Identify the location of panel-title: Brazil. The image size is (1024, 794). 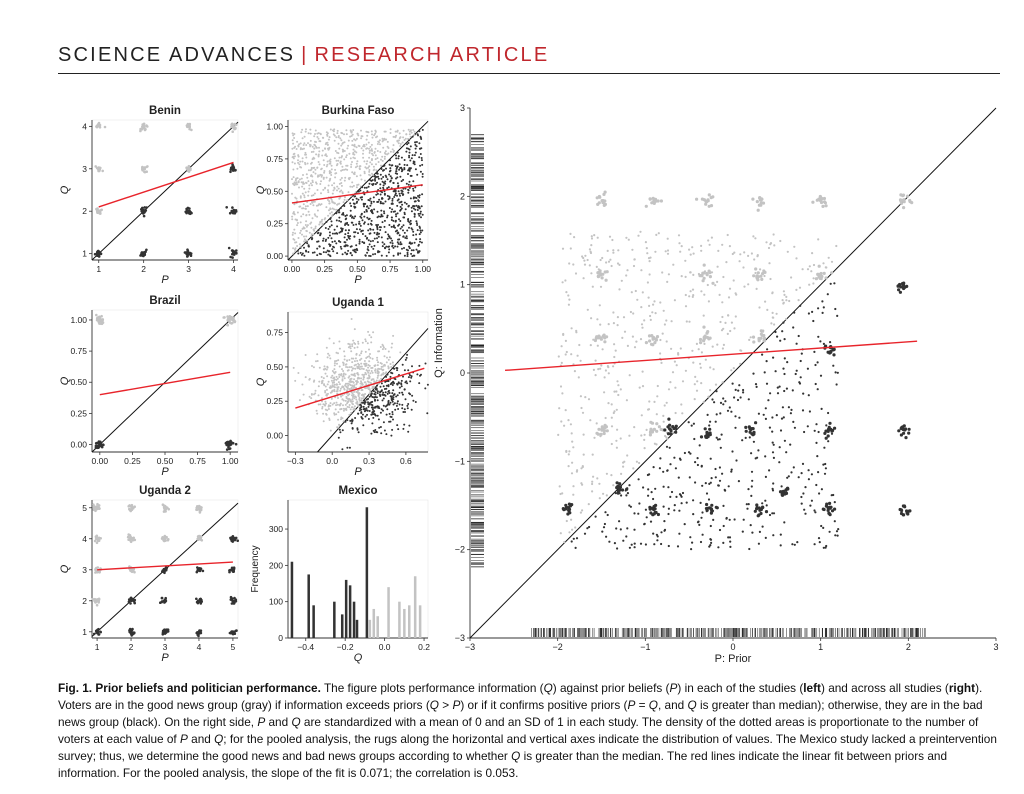
(164, 301).